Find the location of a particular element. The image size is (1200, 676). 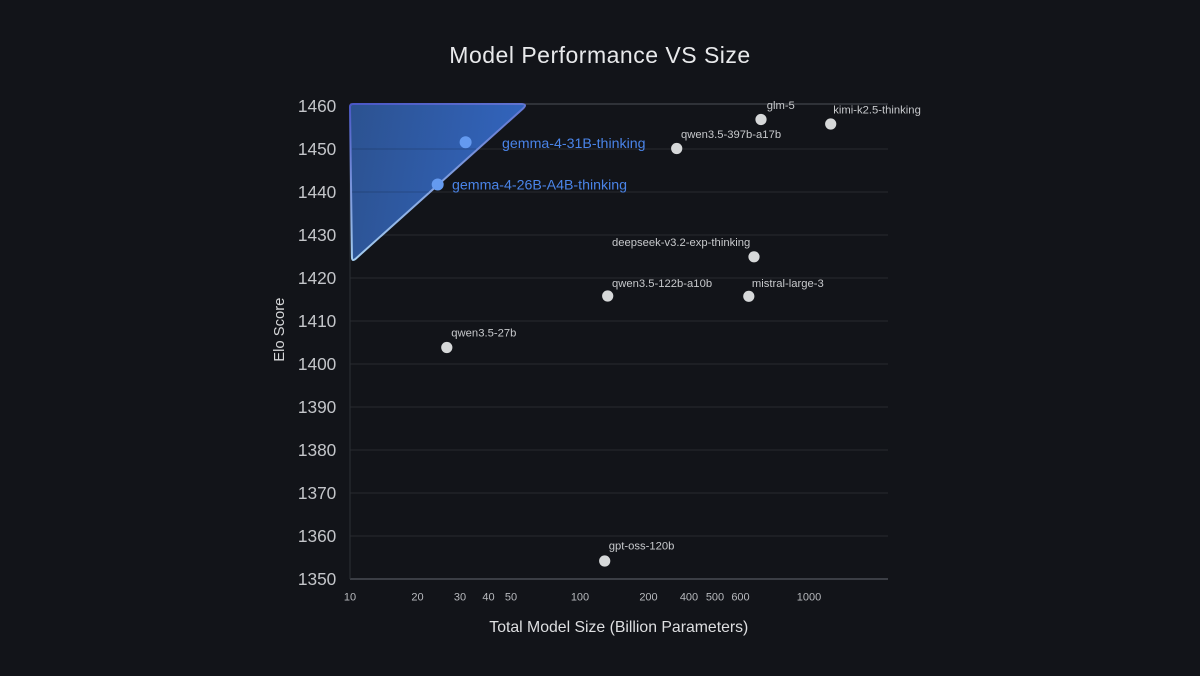

svg-text: qwen3.5-27b is located at coordinates (483, 334).